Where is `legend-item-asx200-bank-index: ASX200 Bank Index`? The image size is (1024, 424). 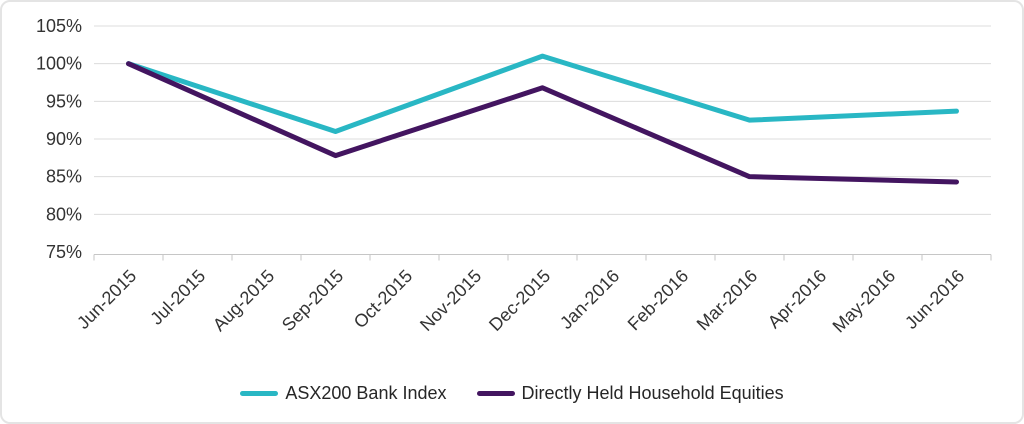
legend-item-asx200-bank-index: ASX200 Bank Index is located at coordinates (343, 393).